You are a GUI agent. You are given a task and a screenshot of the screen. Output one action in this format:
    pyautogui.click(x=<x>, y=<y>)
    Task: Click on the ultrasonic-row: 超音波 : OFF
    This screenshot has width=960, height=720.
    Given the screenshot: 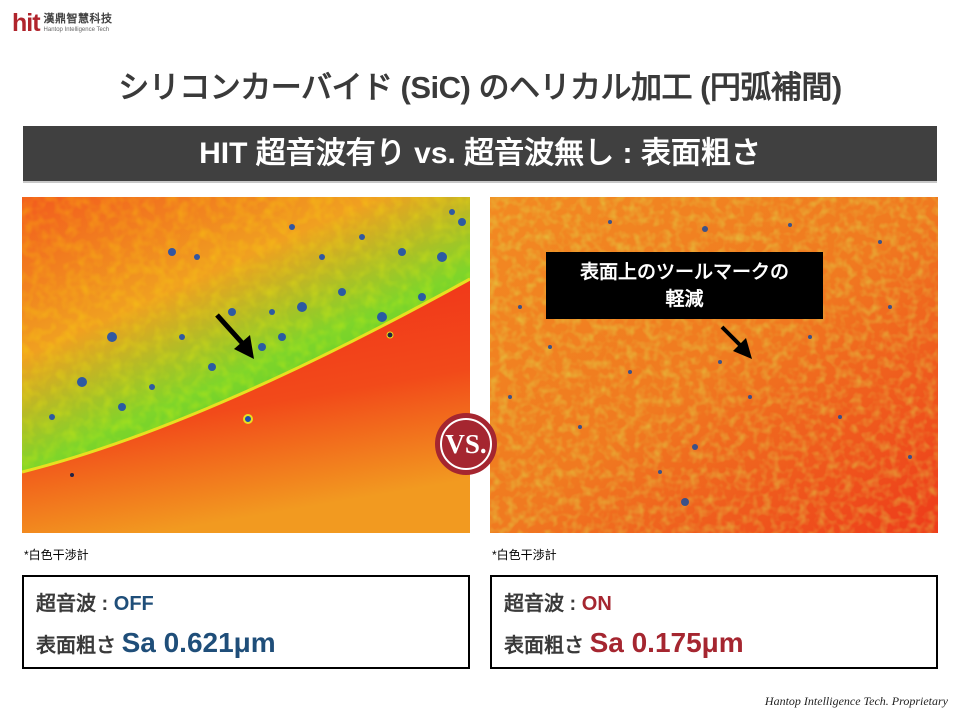 What is the action you would take?
    pyautogui.click(x=95, y=601)
    